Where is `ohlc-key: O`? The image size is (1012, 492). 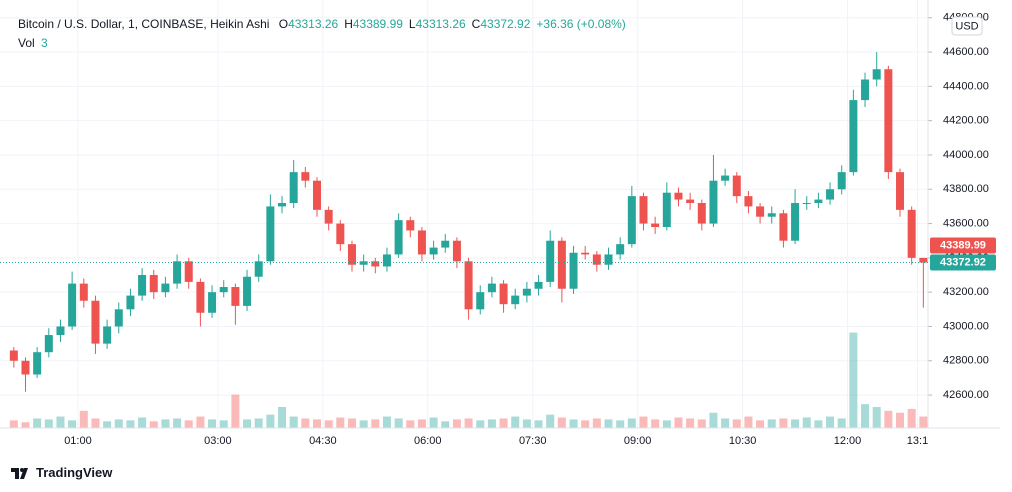
ohlc-key: O is located at coordinates (283, 24).